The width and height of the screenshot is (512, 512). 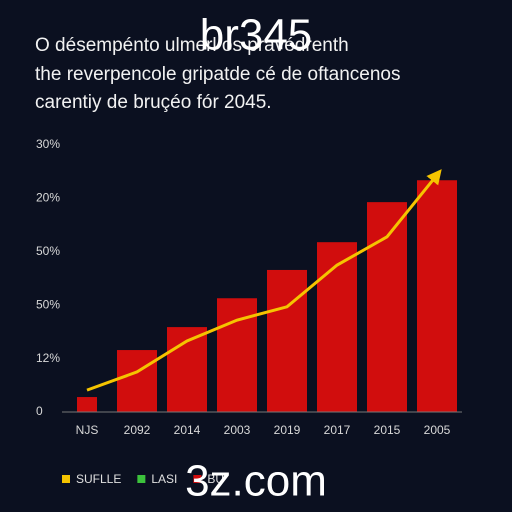 I want to click on chart-title-line: carentiy de bruçéo fór 2045., so click(x=153, y=102).